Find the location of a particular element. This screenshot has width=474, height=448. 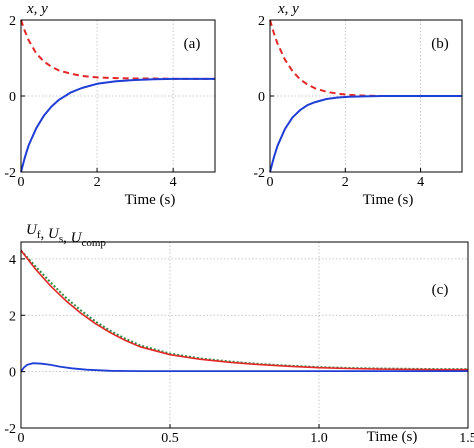

x-tick-label: 1.0 is located at coordinates (319, 438).